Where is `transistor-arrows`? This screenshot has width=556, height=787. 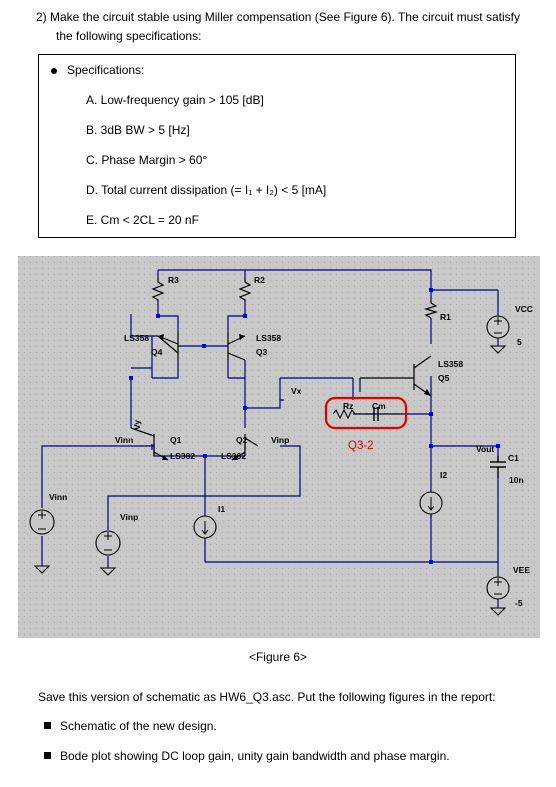
transistor-arrows is located at coordinates (294, 397).